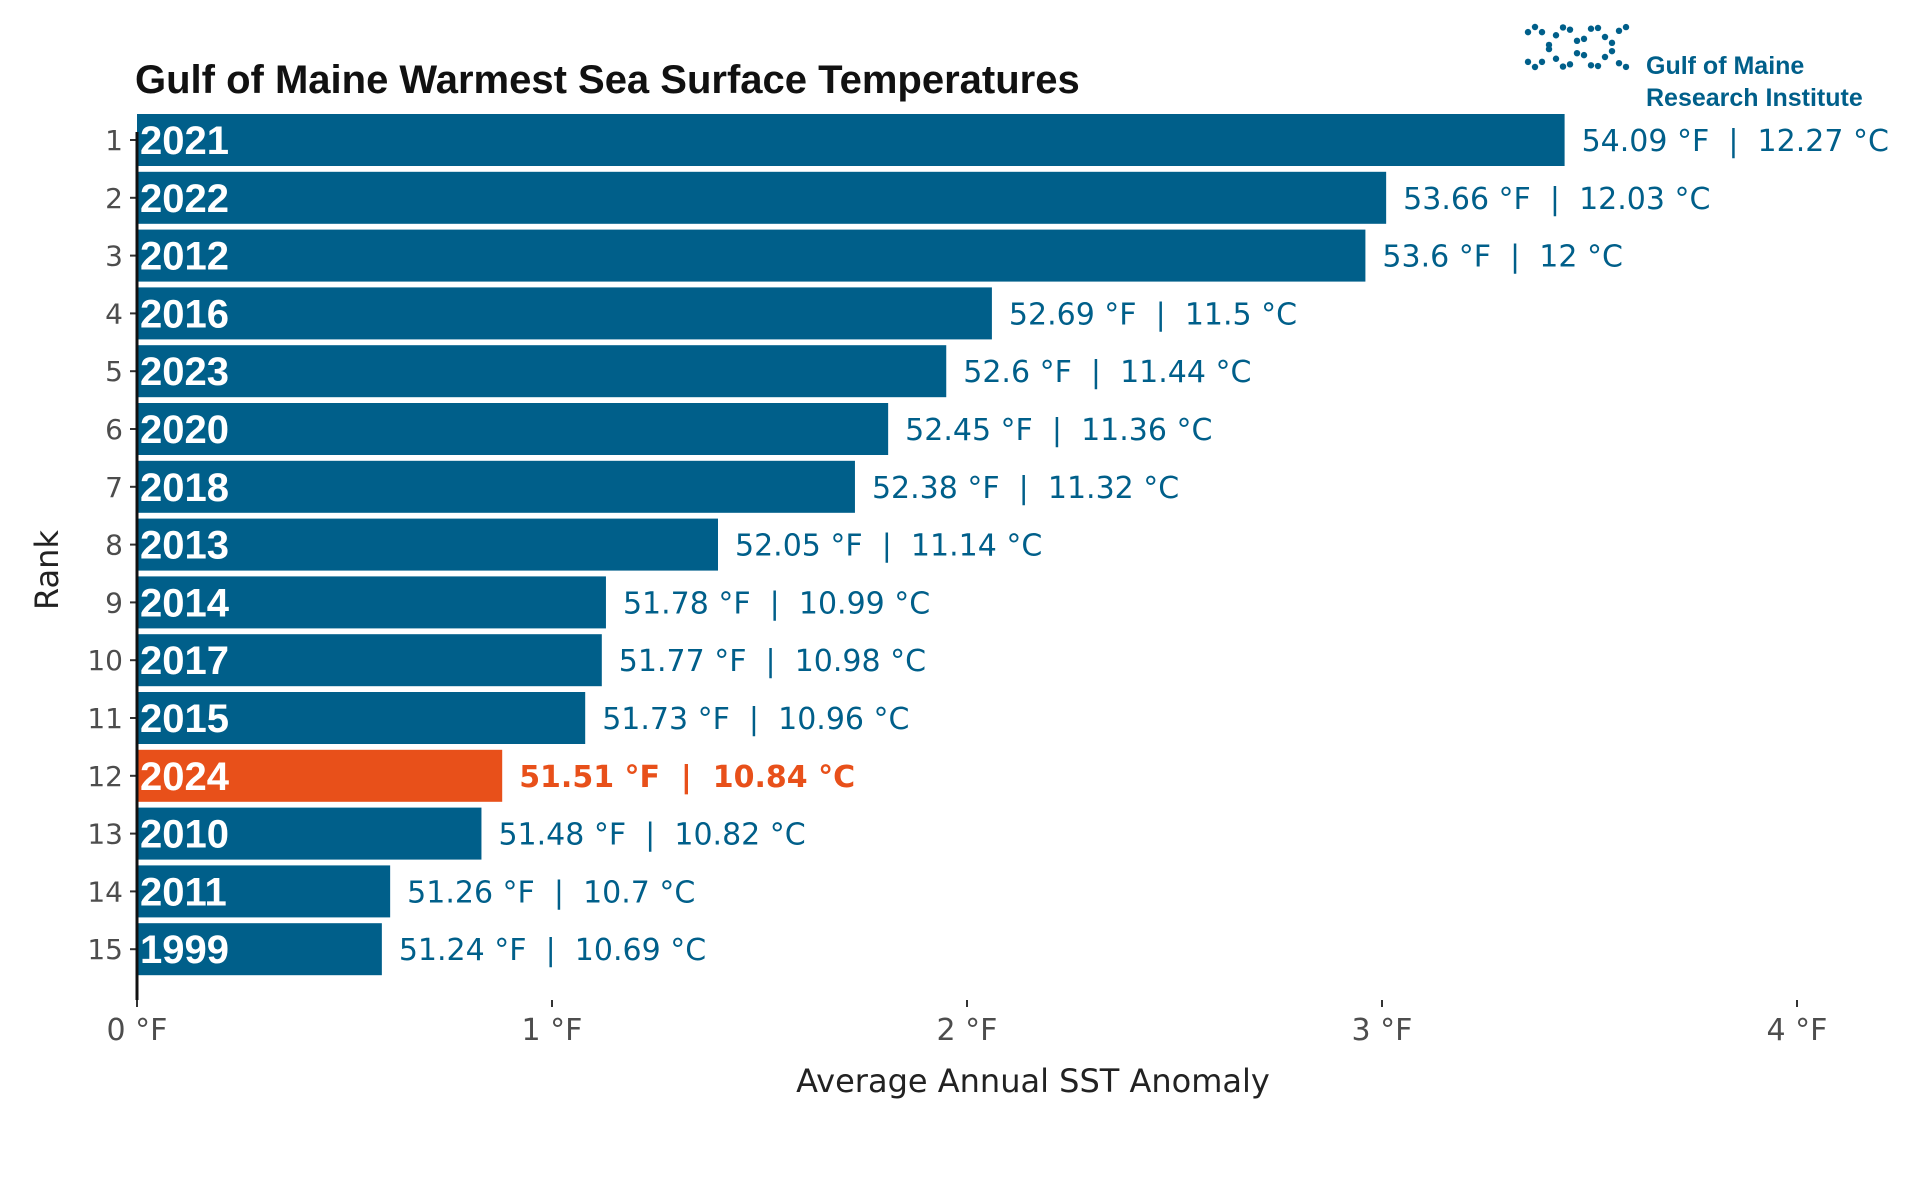 The image size is (1920, 1200). Describe the element at coordinates (1577, 47) in the screenshot. I see `dotted-wave-icon` at that location.